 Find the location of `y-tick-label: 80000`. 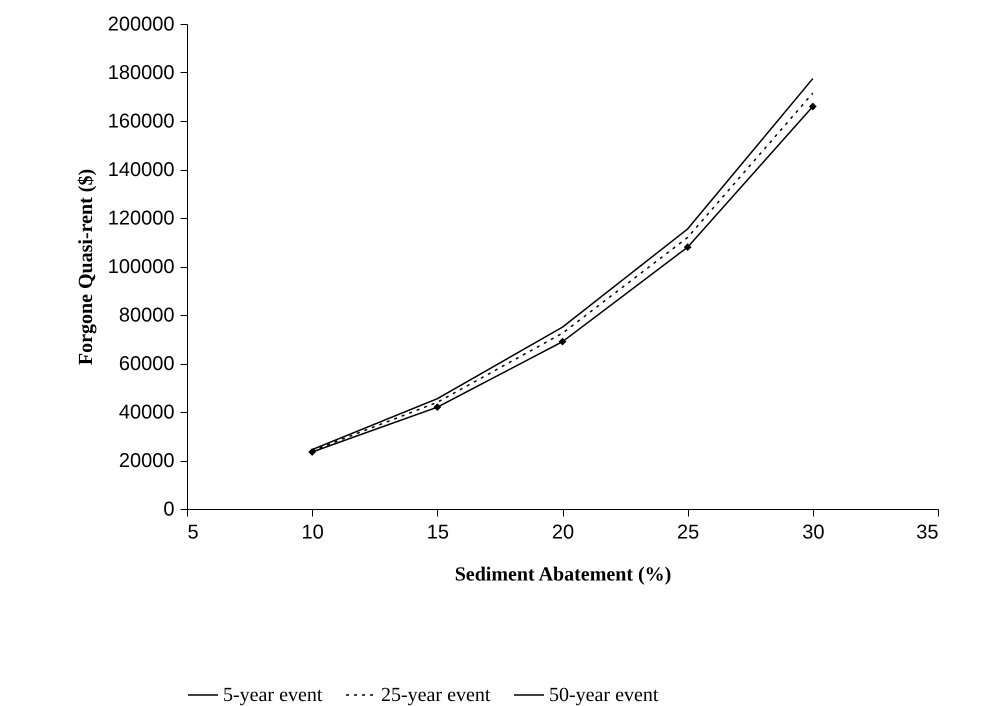

y-tick-label: 80000 is located at coordinates (146, 315).